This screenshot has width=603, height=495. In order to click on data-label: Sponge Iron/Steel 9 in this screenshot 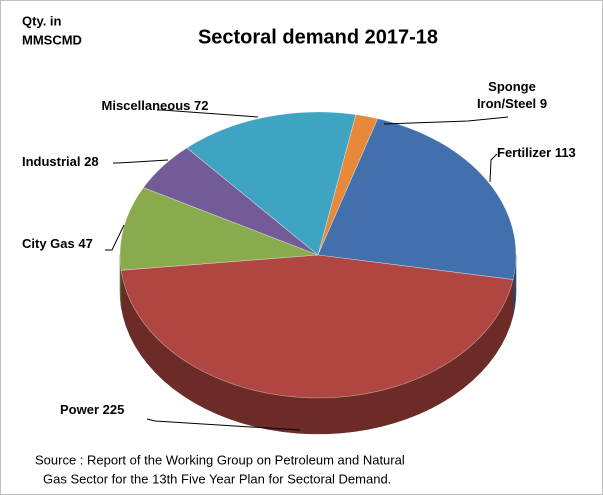, I will do `click(512, 95)`.